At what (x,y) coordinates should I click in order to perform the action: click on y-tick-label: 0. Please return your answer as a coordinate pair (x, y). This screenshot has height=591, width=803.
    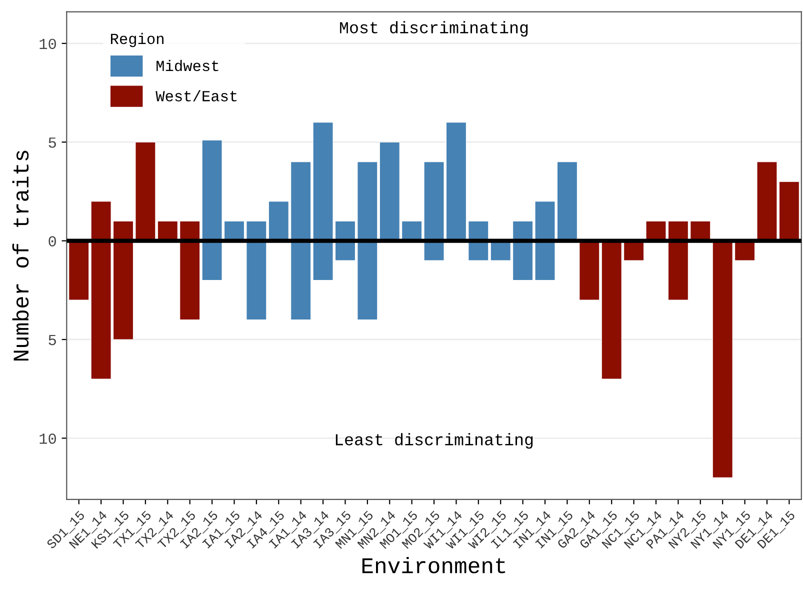
    Looking at the image, I should click on (52, 241).